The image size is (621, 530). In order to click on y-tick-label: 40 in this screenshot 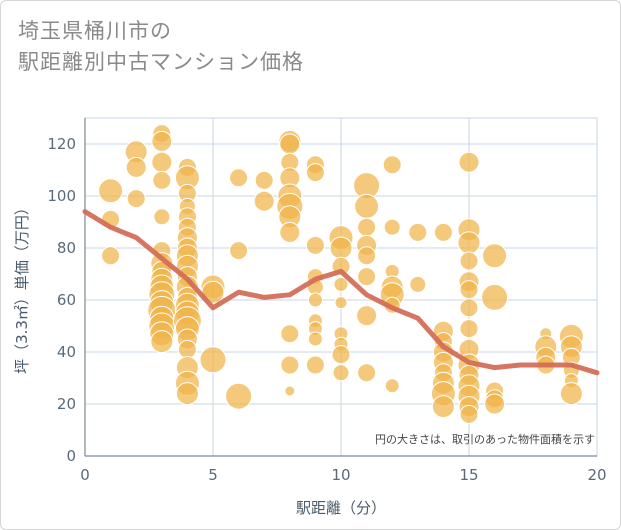, I will do `click(66, 352)`.